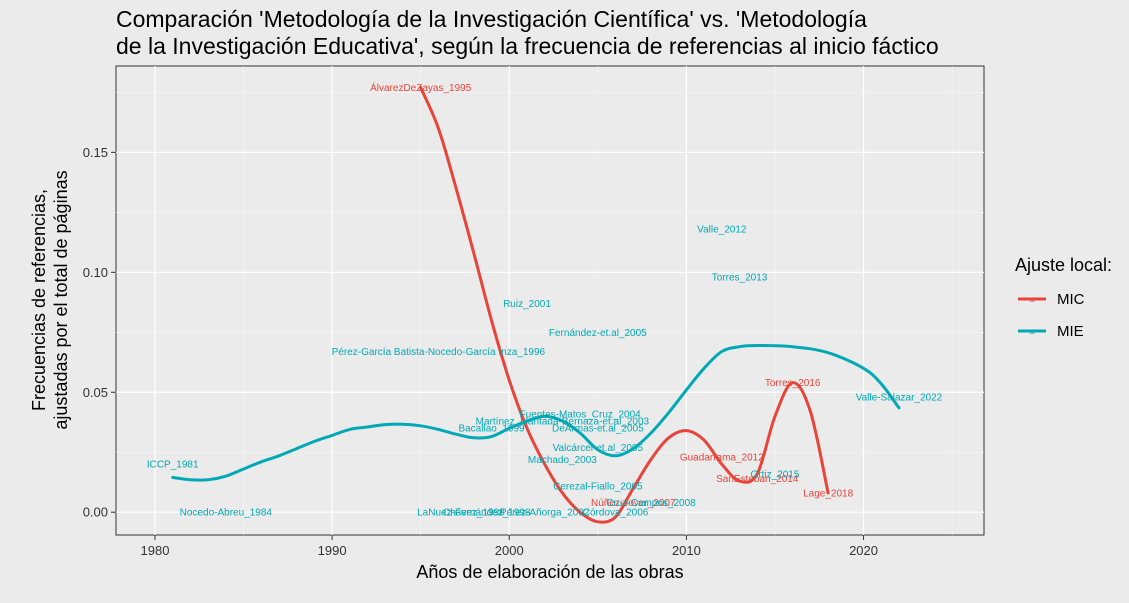 Image resolution: width=1129 pixels, height=603 pixels. Describe the element at coordinates (61, 299) in the screenshot. I see `y-axis-title-line-2: ajustadas por el total de páginas` at that location.